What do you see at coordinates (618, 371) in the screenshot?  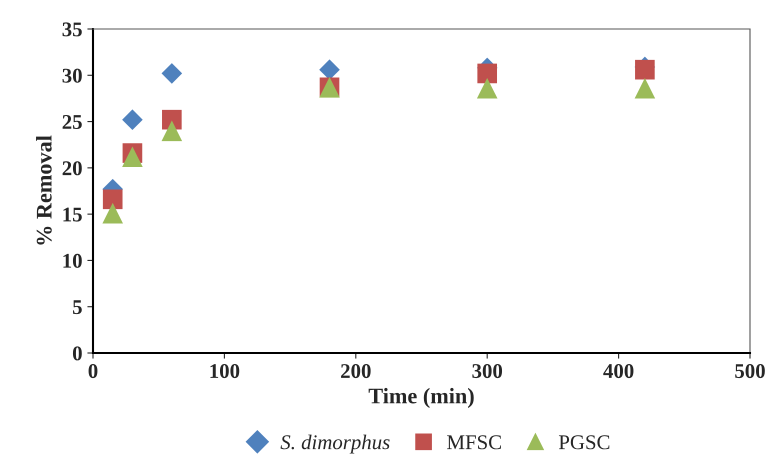 I see `x-tick-label: 400` at bounding box center [618, 371].